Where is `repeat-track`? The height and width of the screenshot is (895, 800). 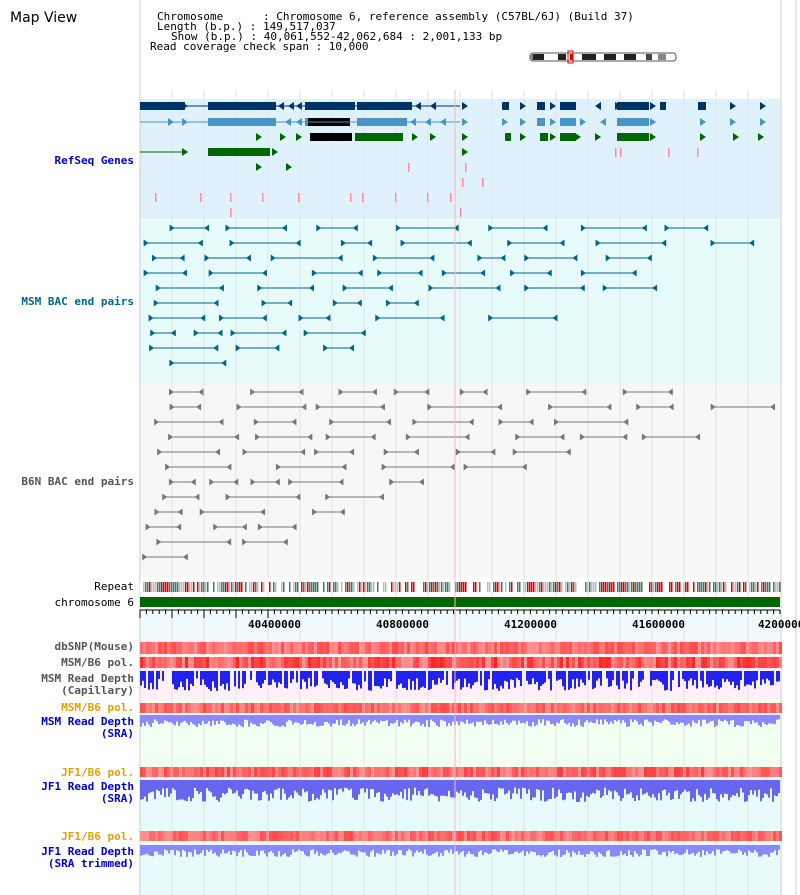
repeat-track is located at coordinates (460, 587).